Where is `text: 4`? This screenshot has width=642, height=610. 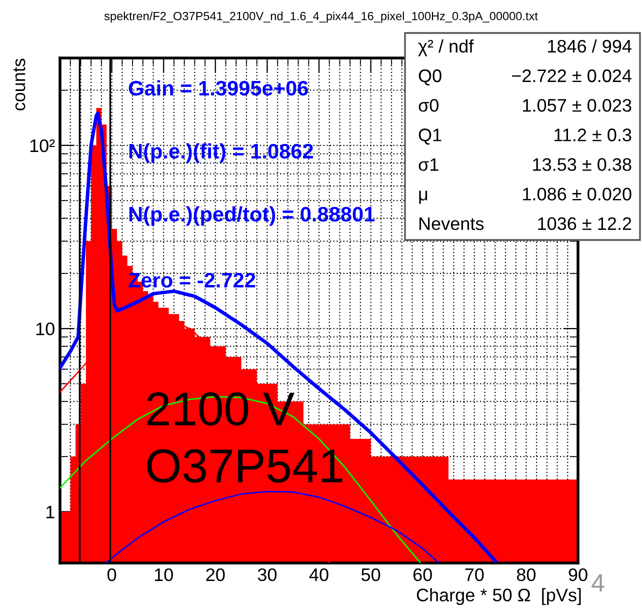 text: 4 is located at coordinates (598, 583).